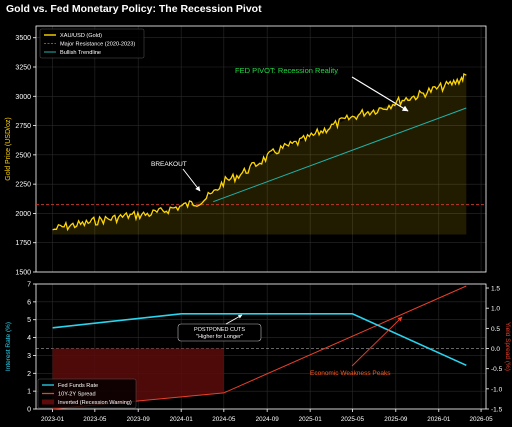  I want to click on legend-label: 10Y-2Y Spread, so click(77, 395).